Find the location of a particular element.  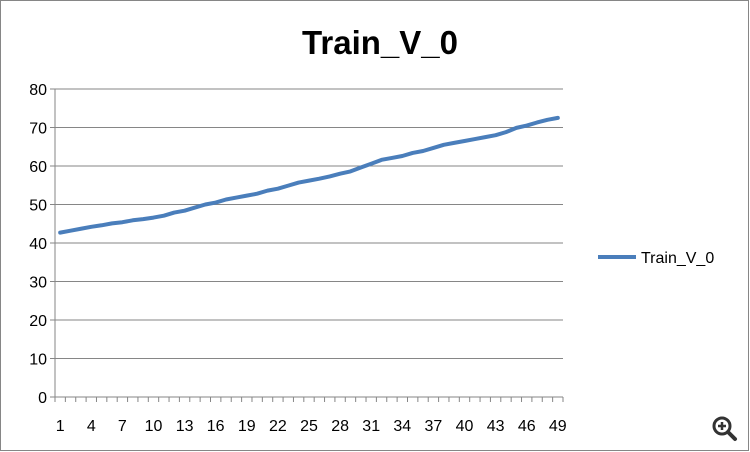

legend: Train_V_0 is located at coordinates (656, 258).